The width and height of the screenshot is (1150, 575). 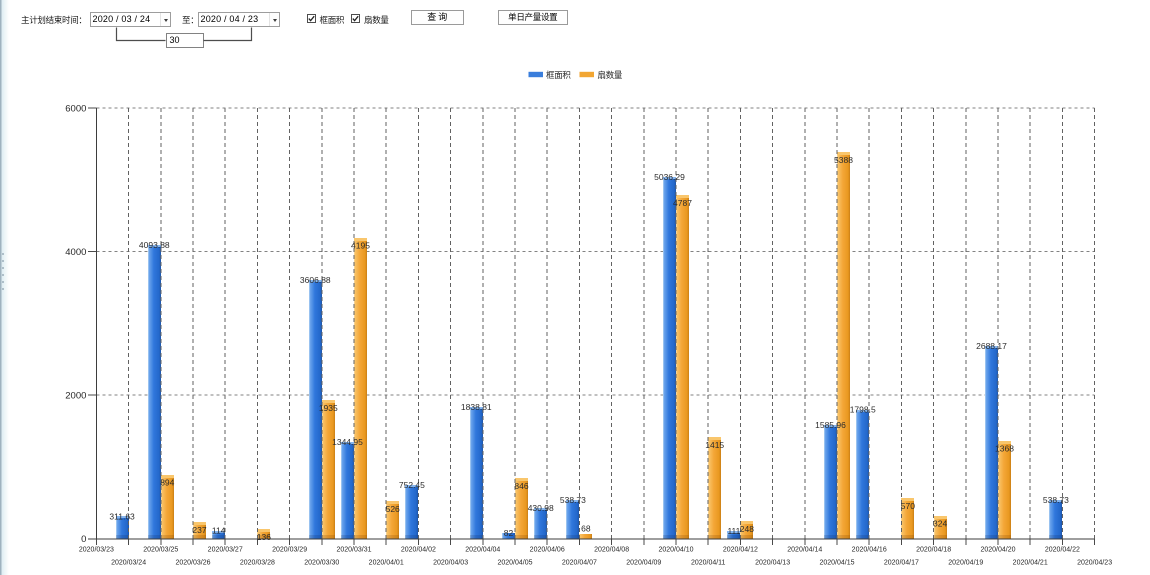 What do you see at coordinates (1004, 449) in the screenshot?
I see `svg-text: 1368` at bounding box center [1004, 449].